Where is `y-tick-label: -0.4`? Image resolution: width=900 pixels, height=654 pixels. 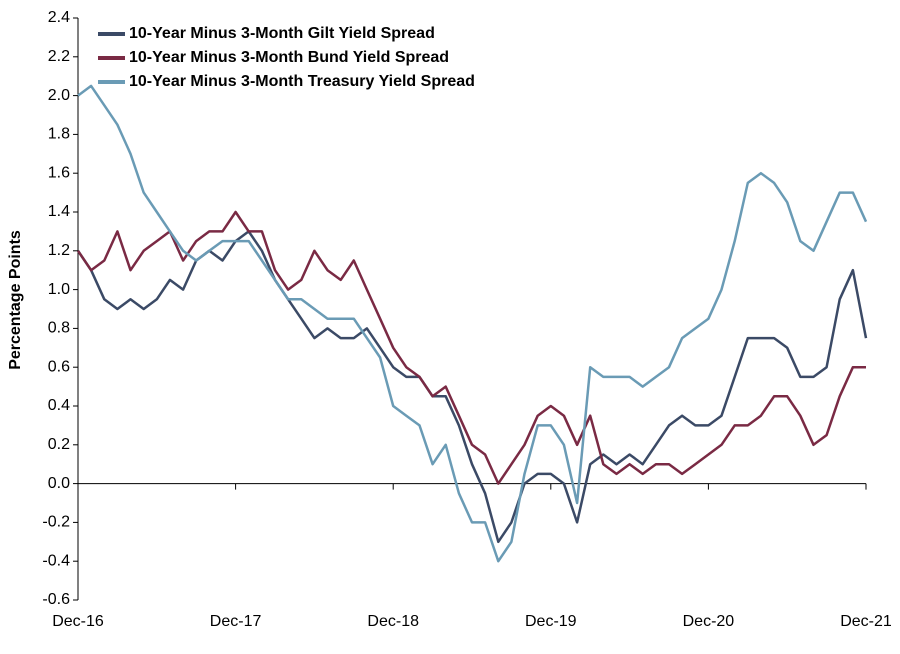
y-tick-label: -0.4 is located at coordinates (56, 560).